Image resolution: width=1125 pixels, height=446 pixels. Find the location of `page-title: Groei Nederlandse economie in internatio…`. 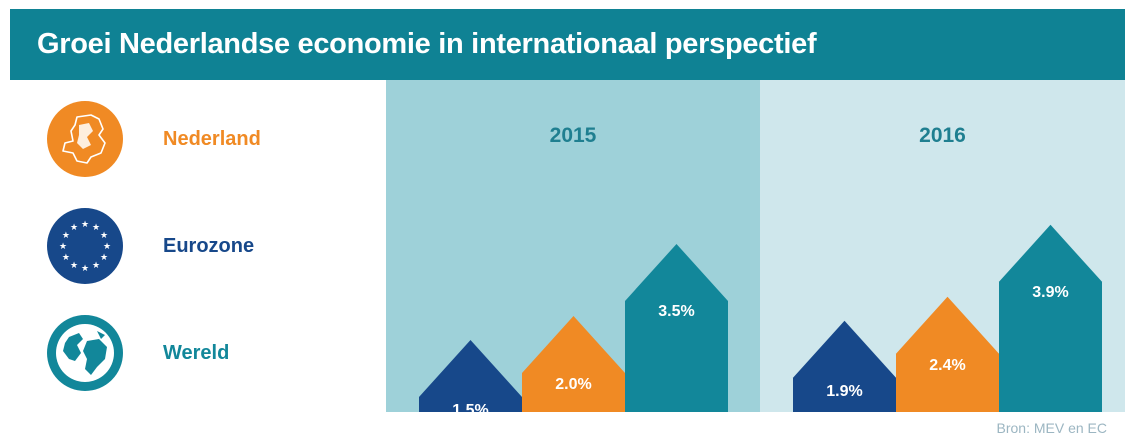

page-title: Groei Nederlandse economie in internatio… is located at coordinates (427, 44).